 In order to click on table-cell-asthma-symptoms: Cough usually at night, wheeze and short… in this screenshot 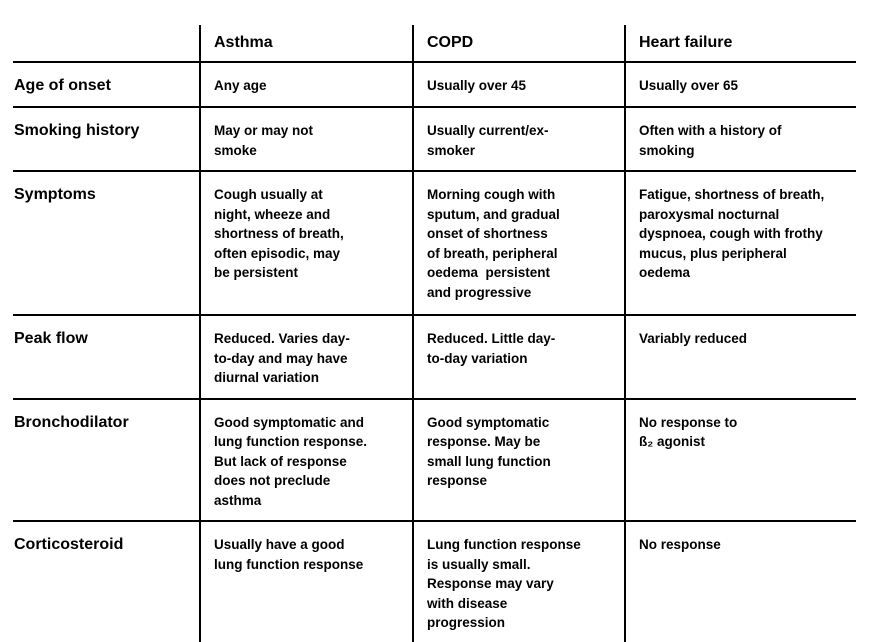, I will do `click(306, 243)`.